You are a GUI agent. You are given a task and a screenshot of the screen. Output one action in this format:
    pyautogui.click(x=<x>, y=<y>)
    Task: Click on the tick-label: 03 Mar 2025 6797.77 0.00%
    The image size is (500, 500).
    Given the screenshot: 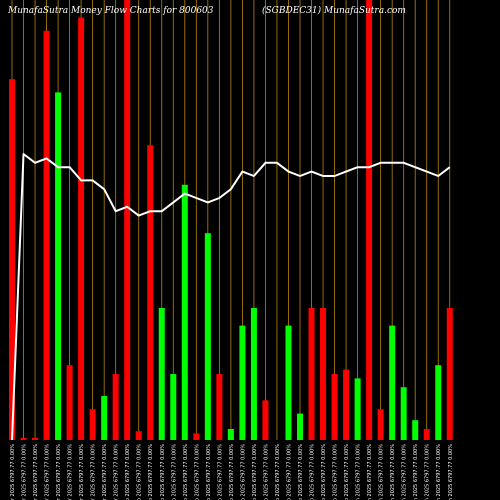 What is the action you would take?
    pyautogui.click(x=117, y=472)
    